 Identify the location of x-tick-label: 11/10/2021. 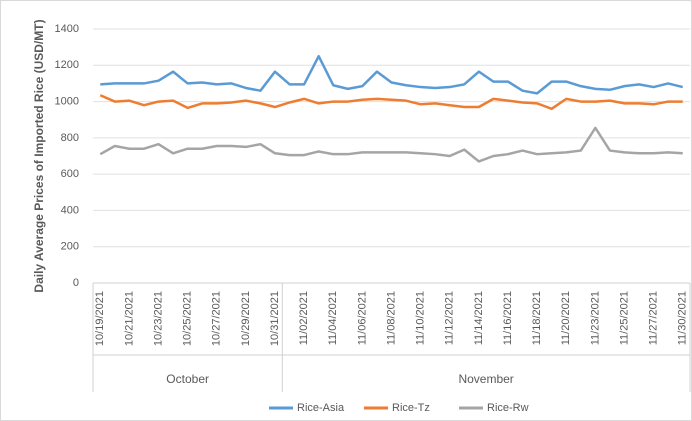
(421, 318).